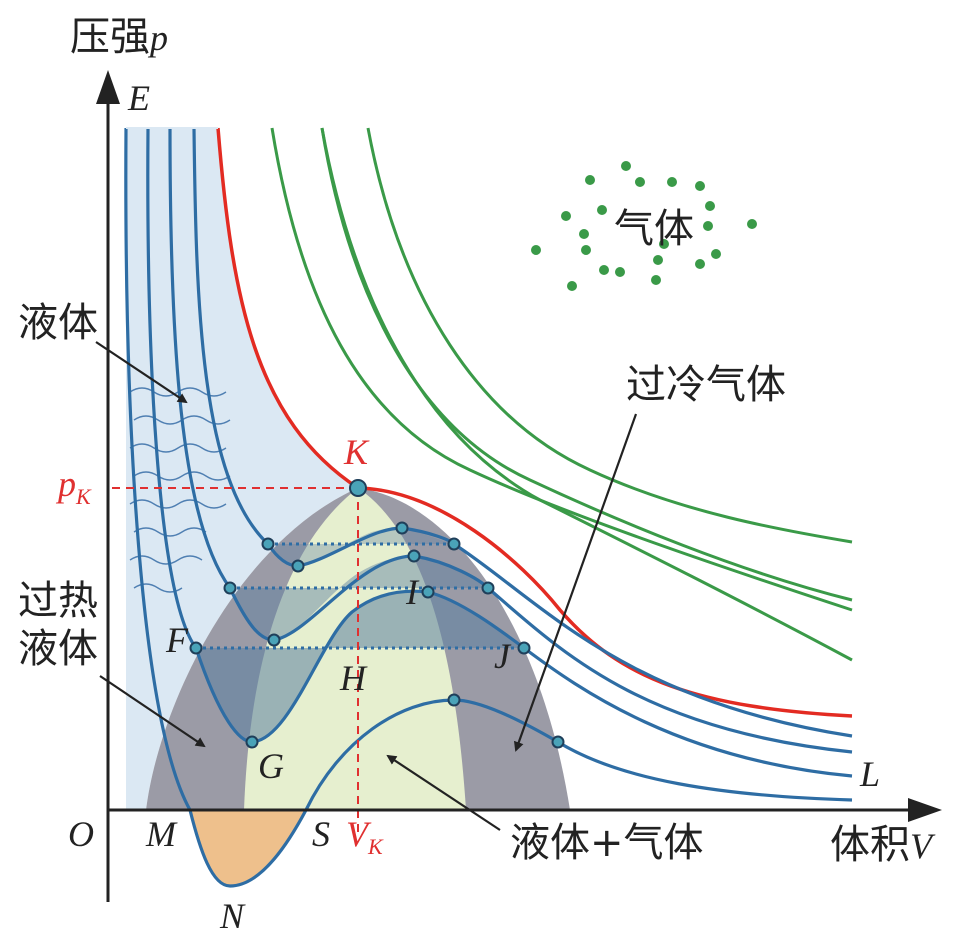 The image size is (960, 949). Describe the element at coordinates (883, 845) in the screenshot. I see `x-axis-label: 体积V` at that location.